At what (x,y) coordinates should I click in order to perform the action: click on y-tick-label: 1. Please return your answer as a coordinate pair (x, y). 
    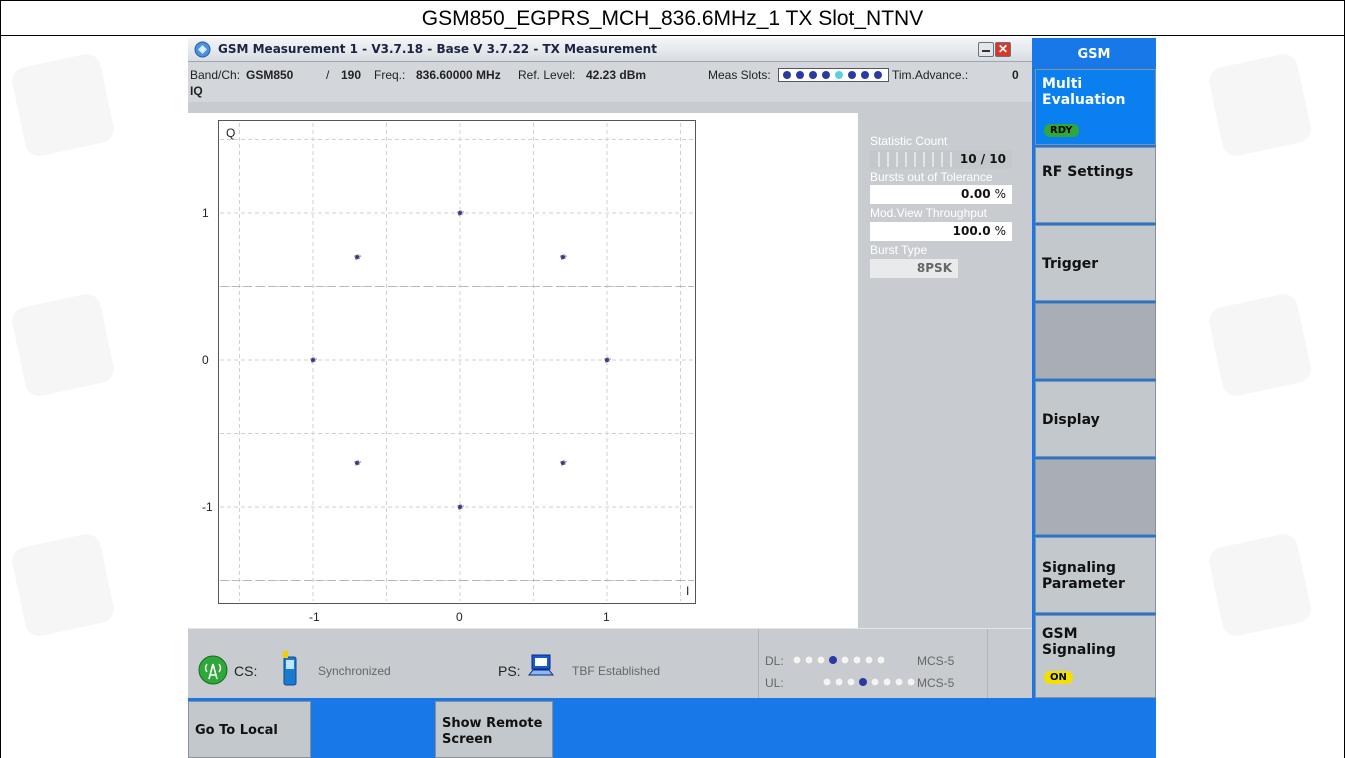
    Looking at the image, I should click on (205, 213).